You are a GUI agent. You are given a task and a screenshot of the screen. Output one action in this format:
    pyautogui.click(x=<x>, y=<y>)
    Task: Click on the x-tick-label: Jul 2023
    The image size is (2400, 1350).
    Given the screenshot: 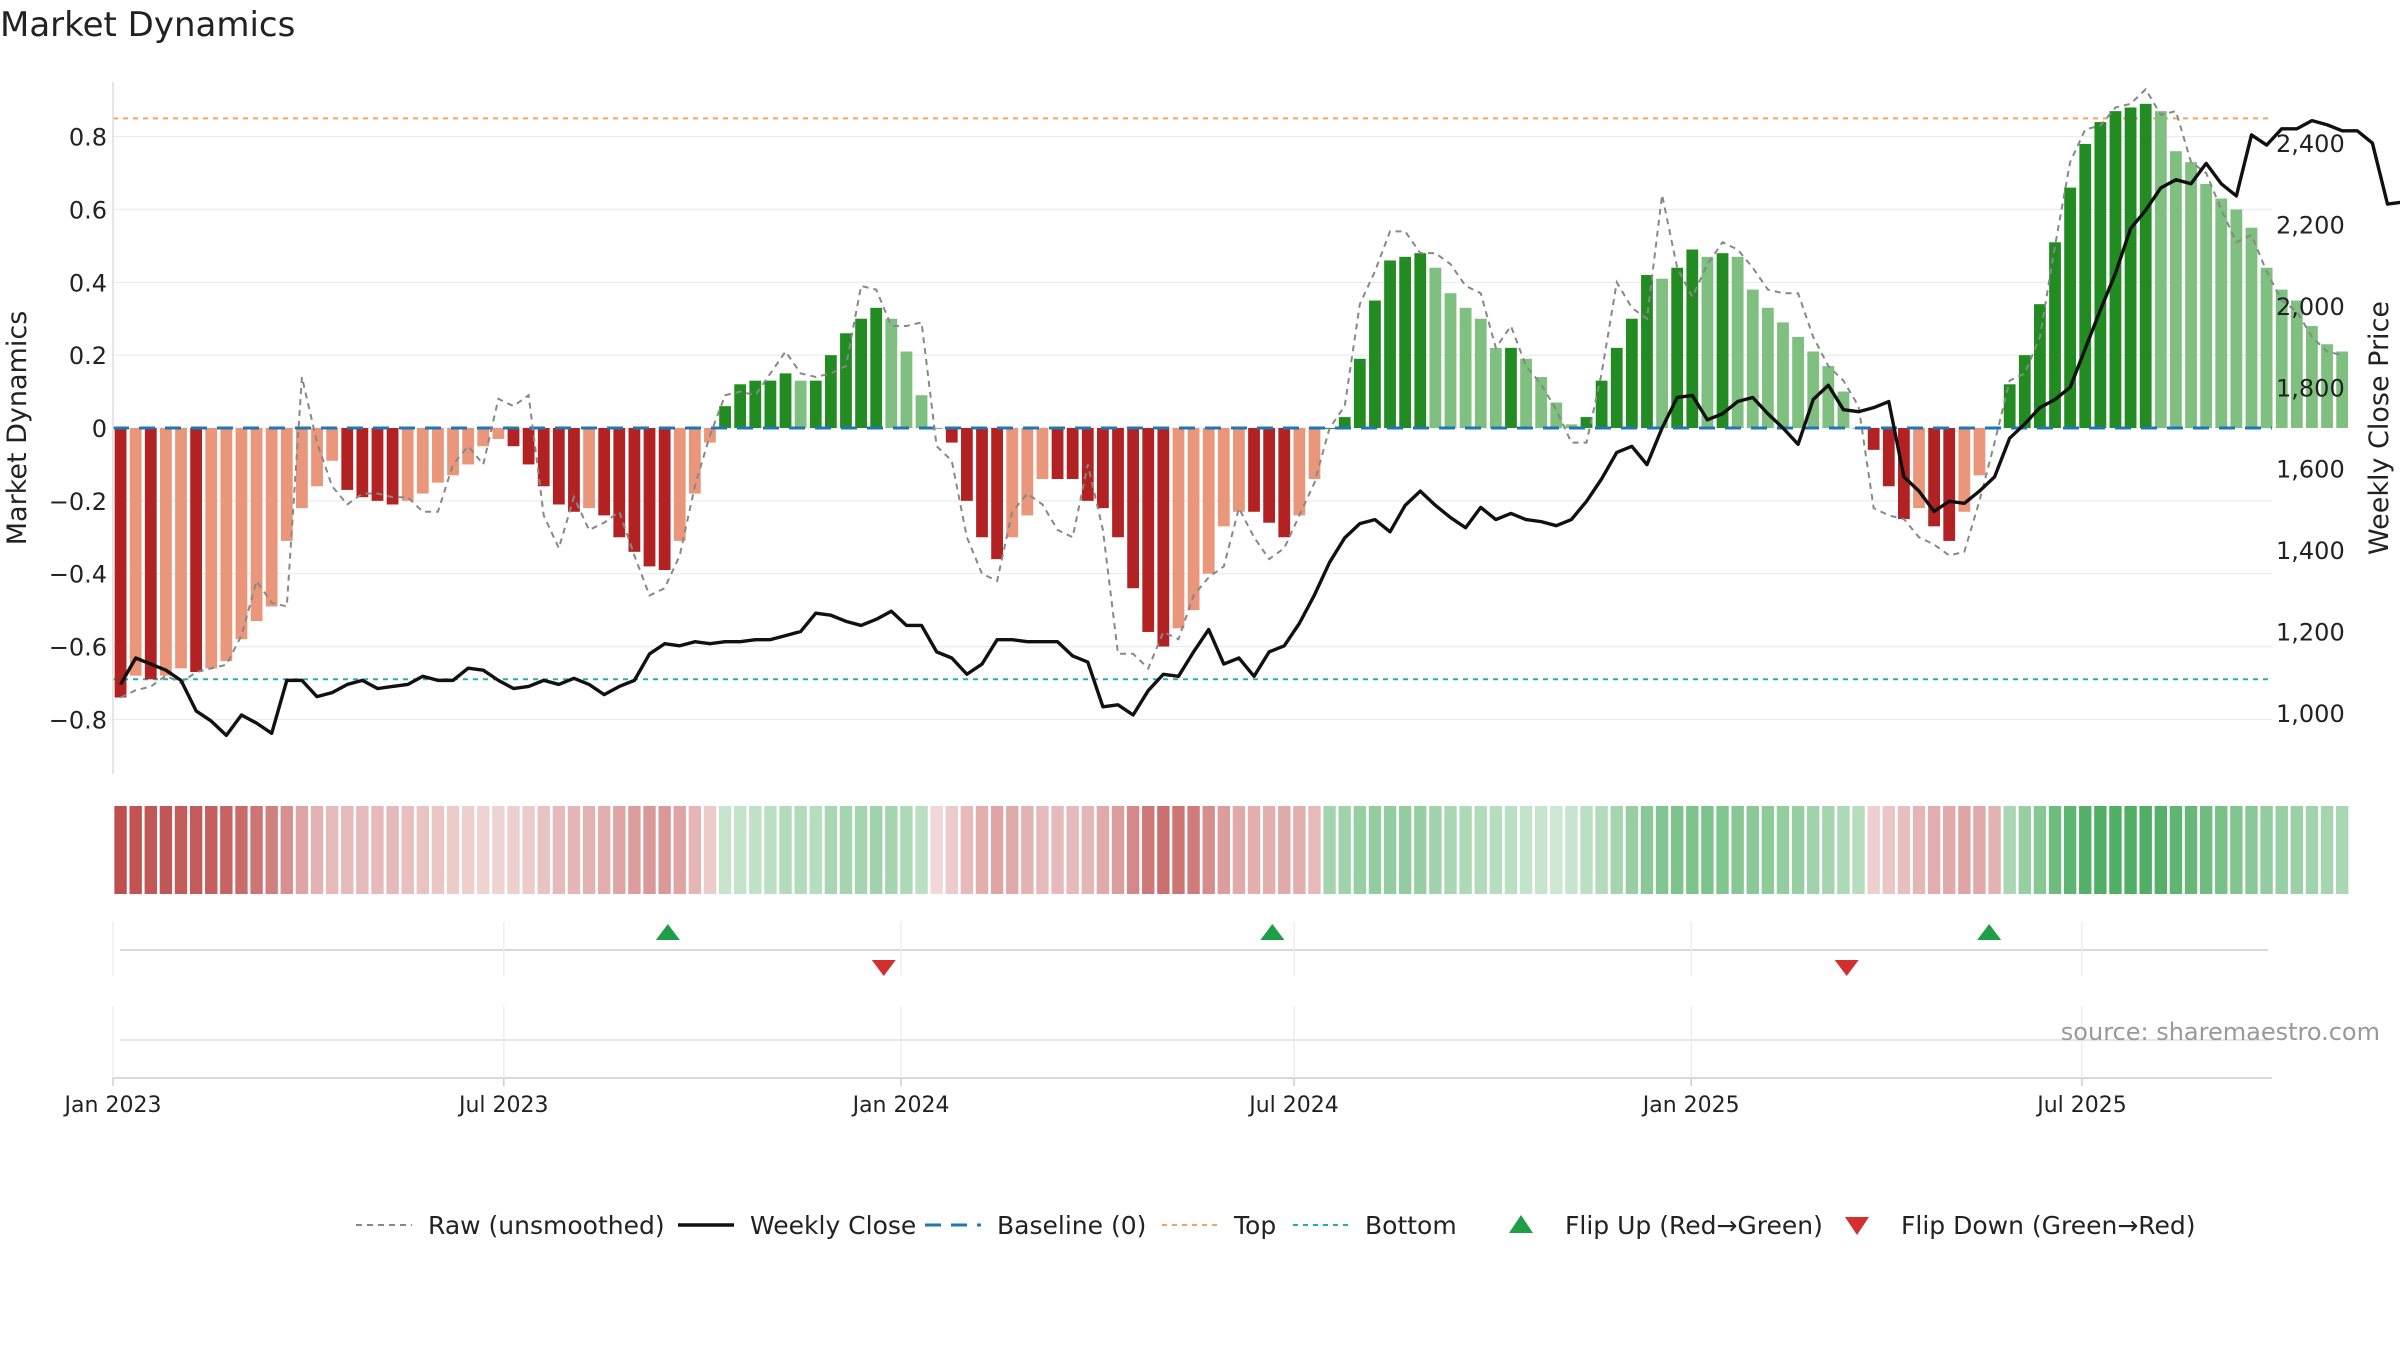 What is the action you would take?
    pyautogui.click(x=503, y=1105)
    